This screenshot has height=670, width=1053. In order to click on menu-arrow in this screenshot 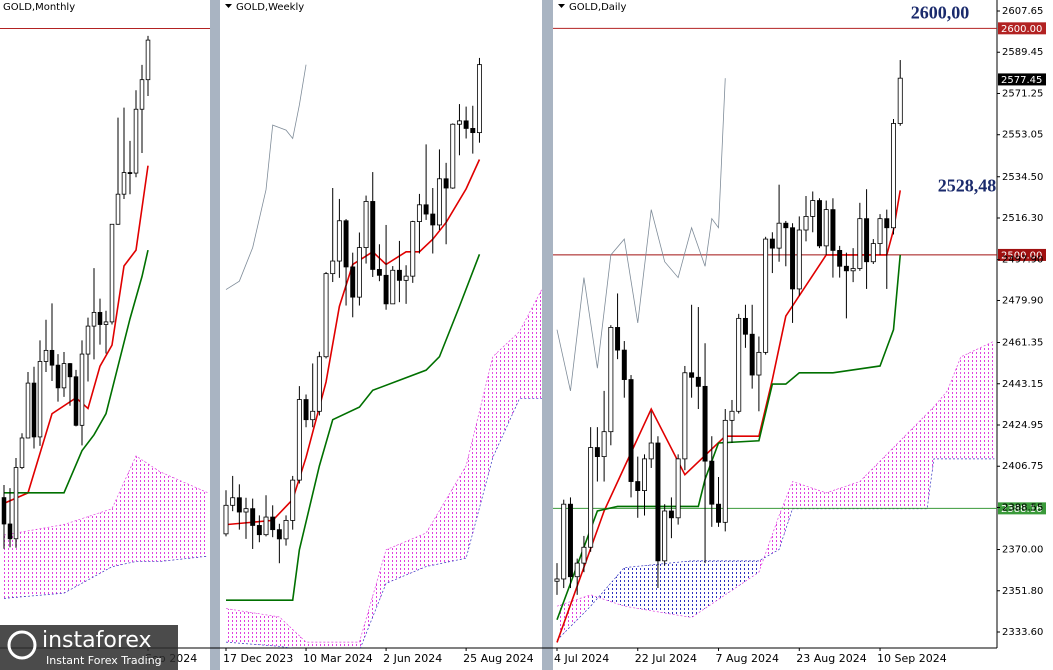, I will do `click(228, 6)`.